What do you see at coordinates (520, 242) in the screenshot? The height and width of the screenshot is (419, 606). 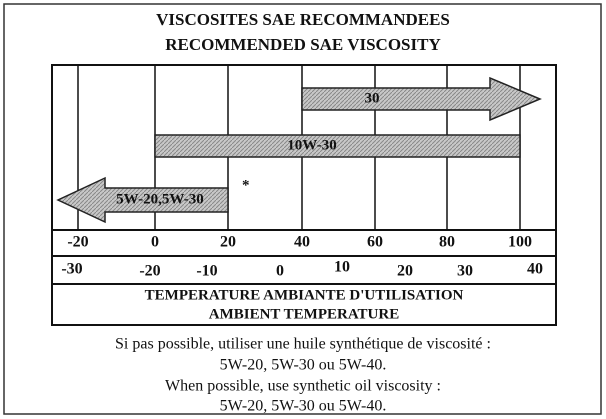 I see `f-tick: 100` at bounding box center [520, 242].